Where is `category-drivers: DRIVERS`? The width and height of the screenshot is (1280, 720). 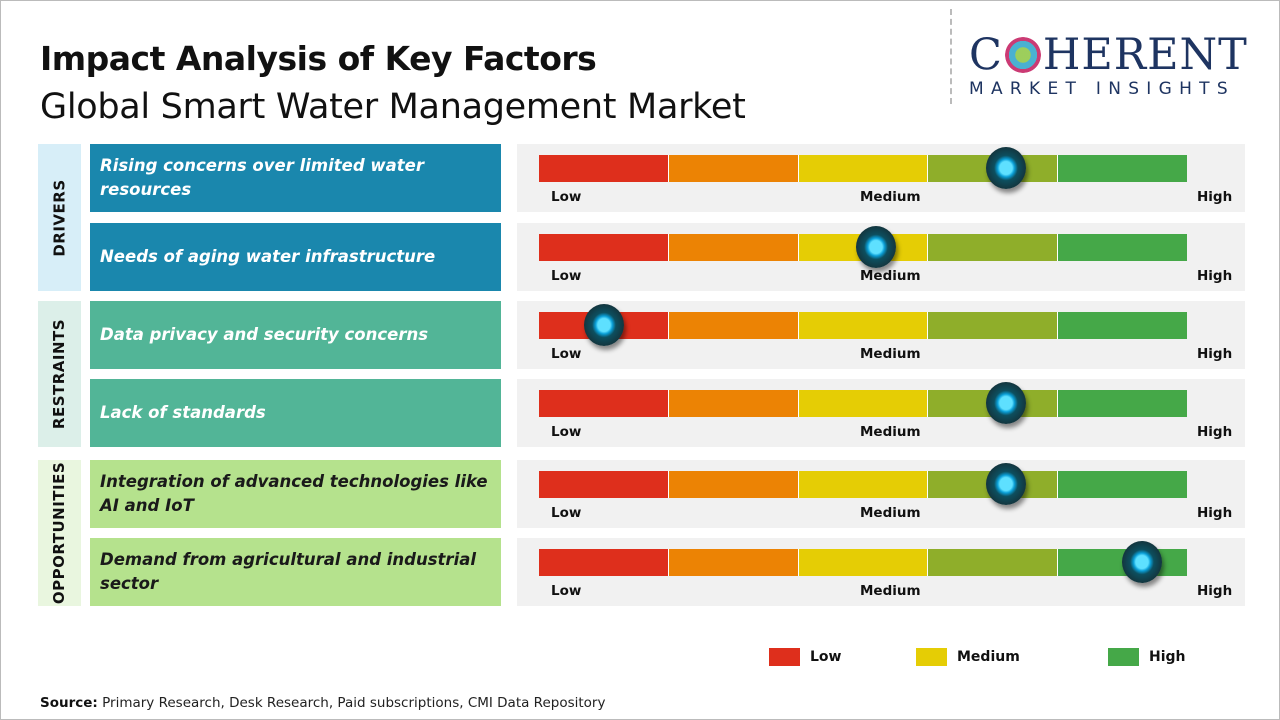
category-drivers: DRIVERS is located at coordinates (59, 217).